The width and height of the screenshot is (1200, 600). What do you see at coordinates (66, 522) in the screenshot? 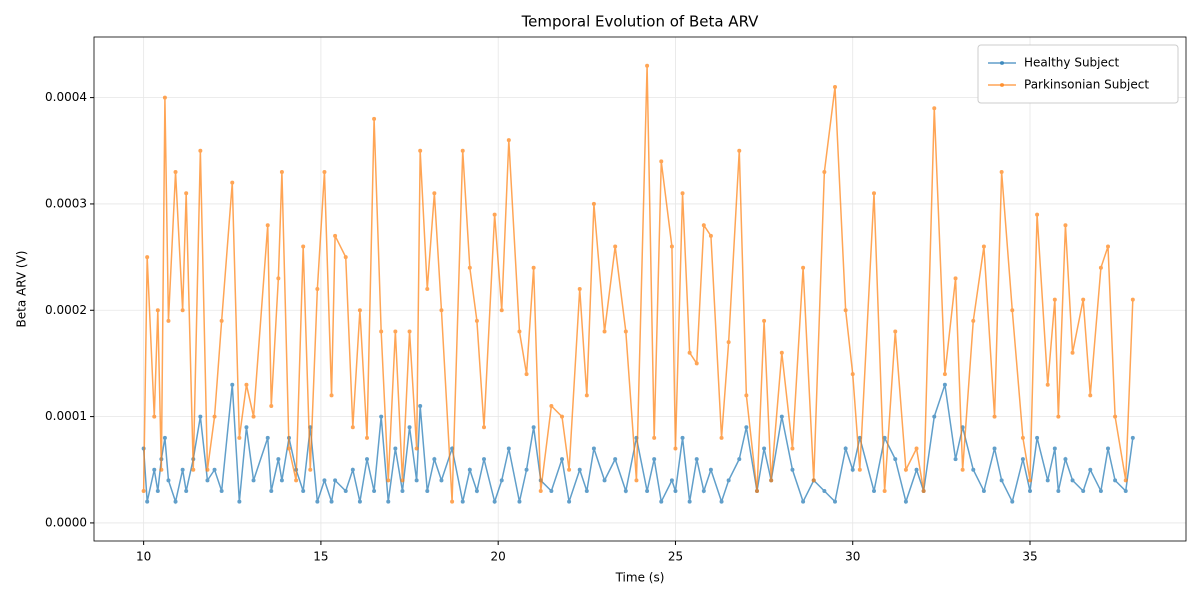
I see `y-tick-label: 0.0000` at bounding box center [66, 522].